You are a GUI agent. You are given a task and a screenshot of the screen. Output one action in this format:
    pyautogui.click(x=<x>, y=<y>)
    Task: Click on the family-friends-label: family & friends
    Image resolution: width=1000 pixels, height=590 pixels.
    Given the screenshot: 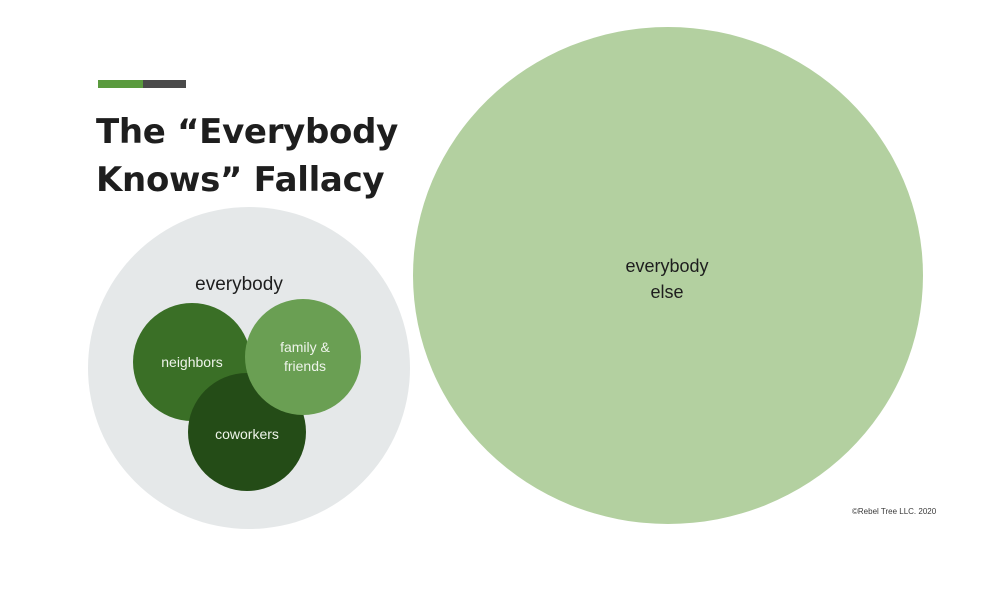 What is the action you would take?
    pyautogui.click(x=305, y=356)
    